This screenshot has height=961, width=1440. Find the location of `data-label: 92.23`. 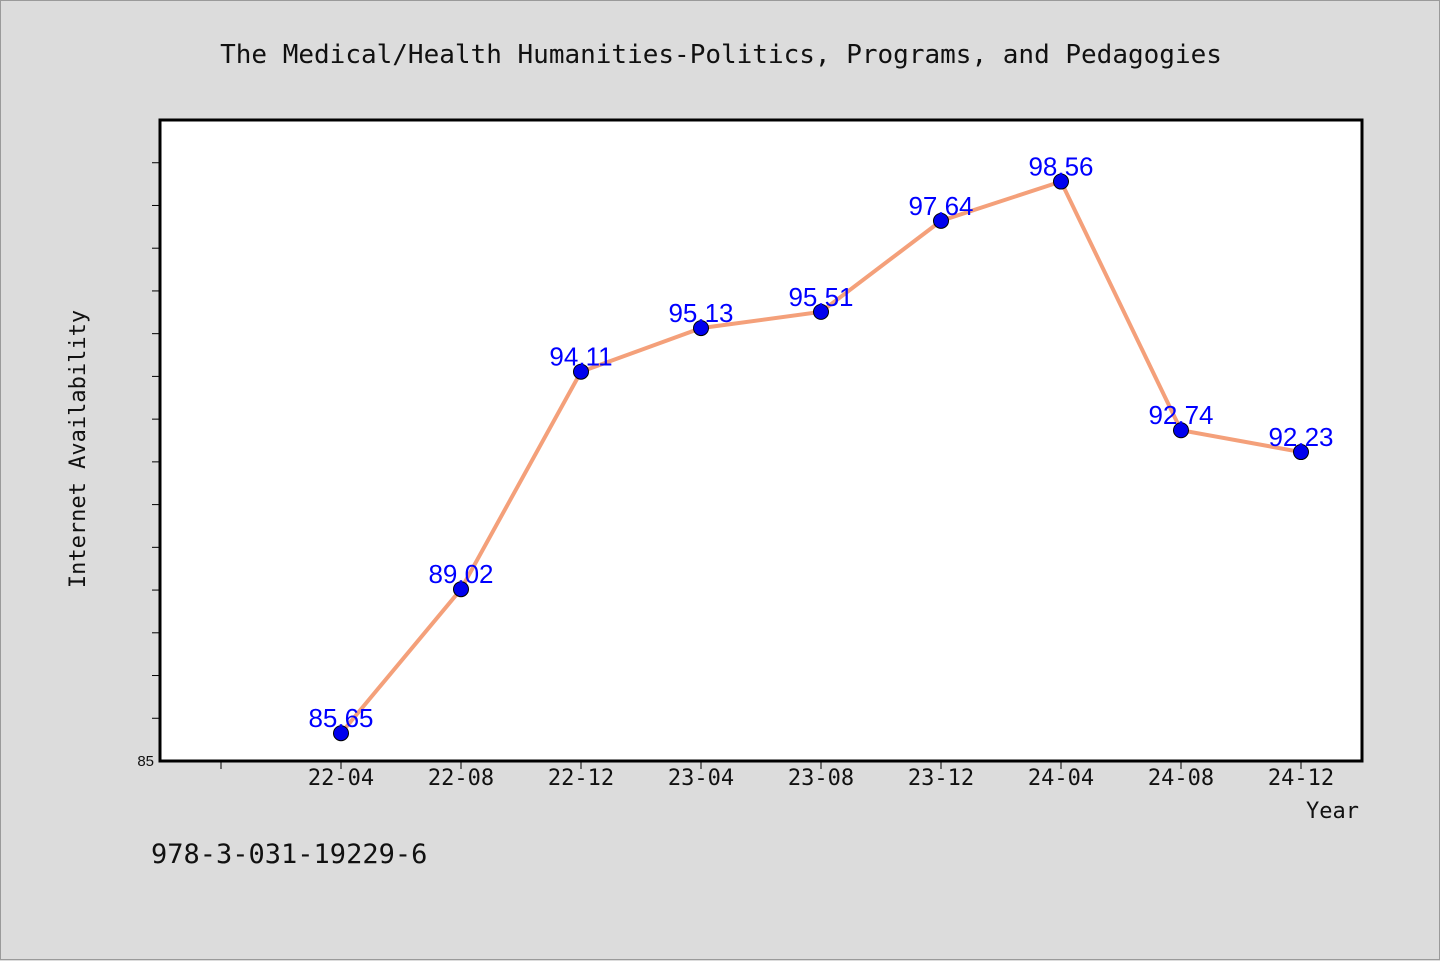

data-label: 92.23 is located at coordinates (1300, 437).